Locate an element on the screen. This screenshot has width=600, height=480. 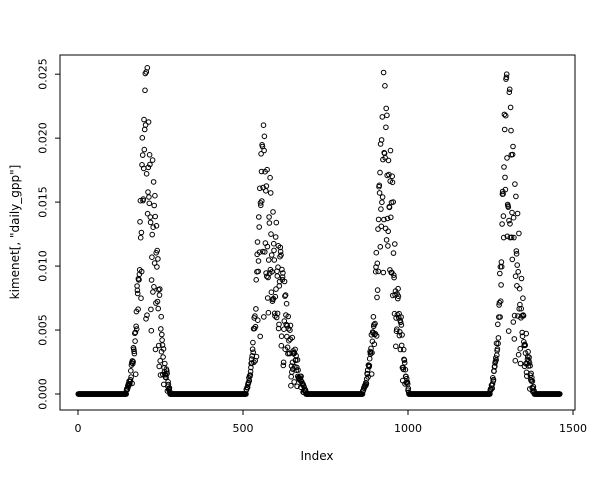
x-axis-label: Index is located at coordinates (317, 456).